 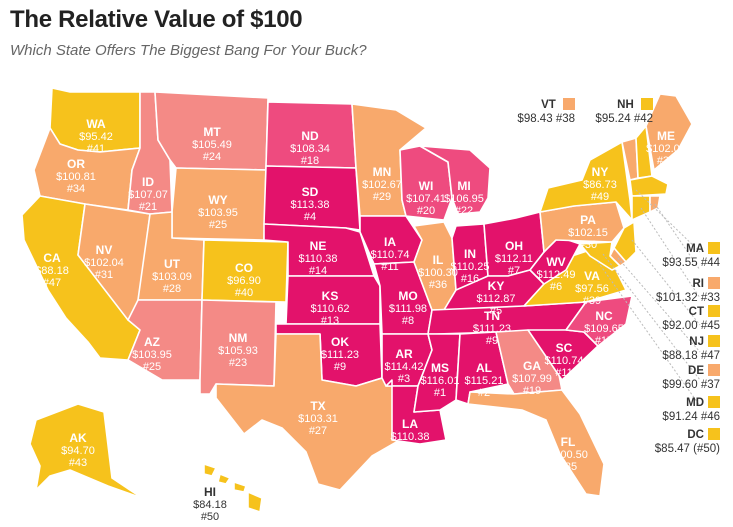 What do you see at coordinates (52, 283) in the screenshot?
I see `state-label-CA-rank: #47` at bounding box center [52, 283].